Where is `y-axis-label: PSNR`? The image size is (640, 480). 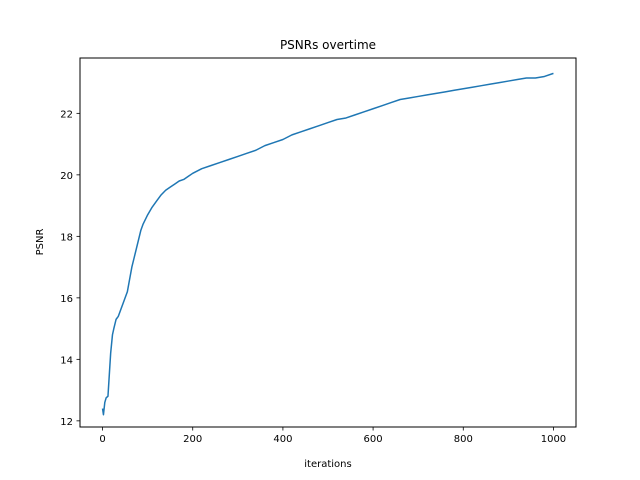 y-axis-label: PSNR is located at coordinates (40, 242).